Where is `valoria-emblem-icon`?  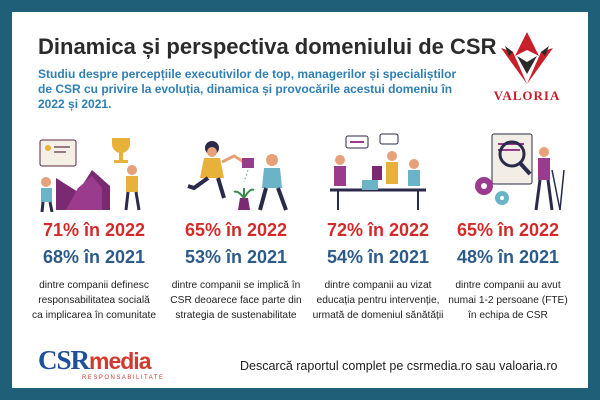 valoria-emblem-icon is located at coordinates (527, 58).